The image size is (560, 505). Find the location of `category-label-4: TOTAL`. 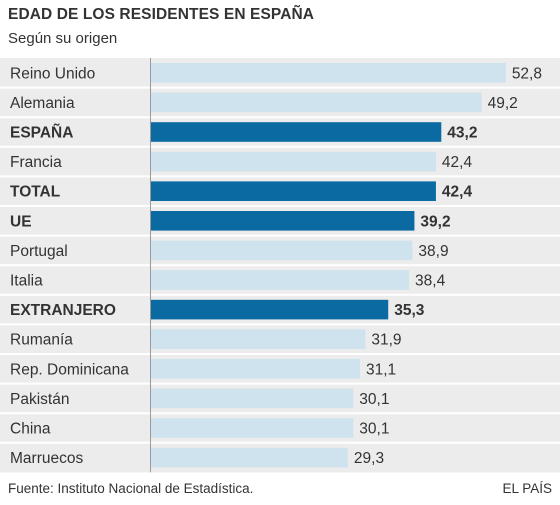

category-label-4: TOTAL is located at coordinates (35, 192).